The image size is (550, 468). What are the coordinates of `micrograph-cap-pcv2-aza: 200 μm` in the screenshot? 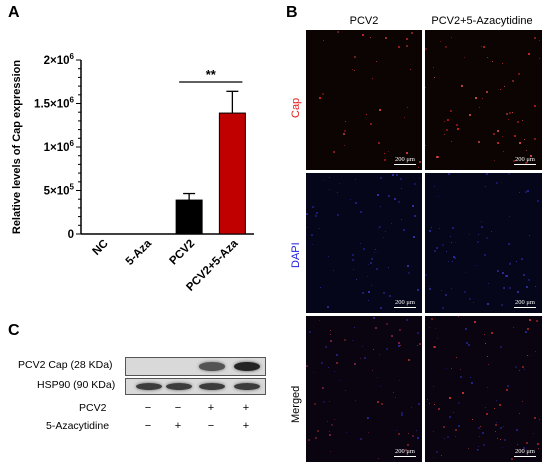 It's located at (483, 100).